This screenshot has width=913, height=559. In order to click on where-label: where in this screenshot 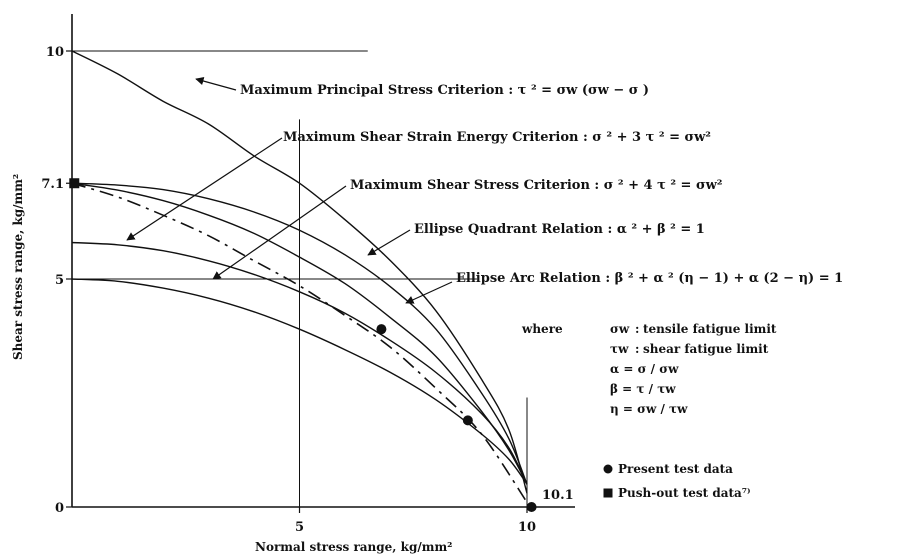, I will do `click(542, 329)`.